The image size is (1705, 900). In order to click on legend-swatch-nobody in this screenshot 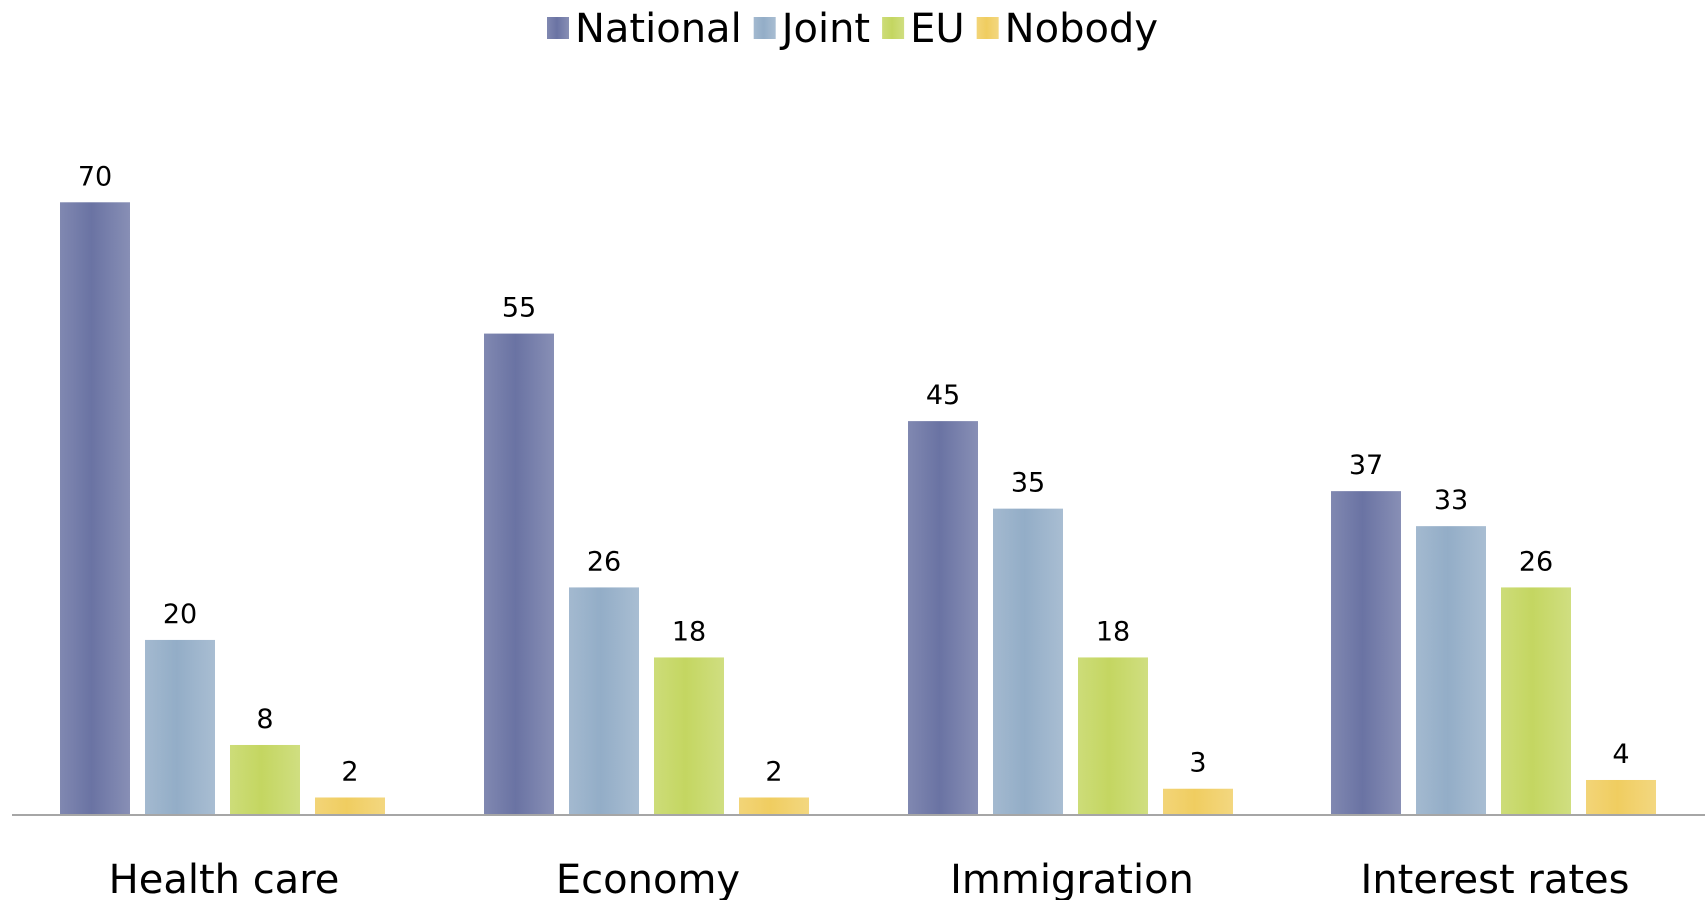, I will do `click(987, 28)`.